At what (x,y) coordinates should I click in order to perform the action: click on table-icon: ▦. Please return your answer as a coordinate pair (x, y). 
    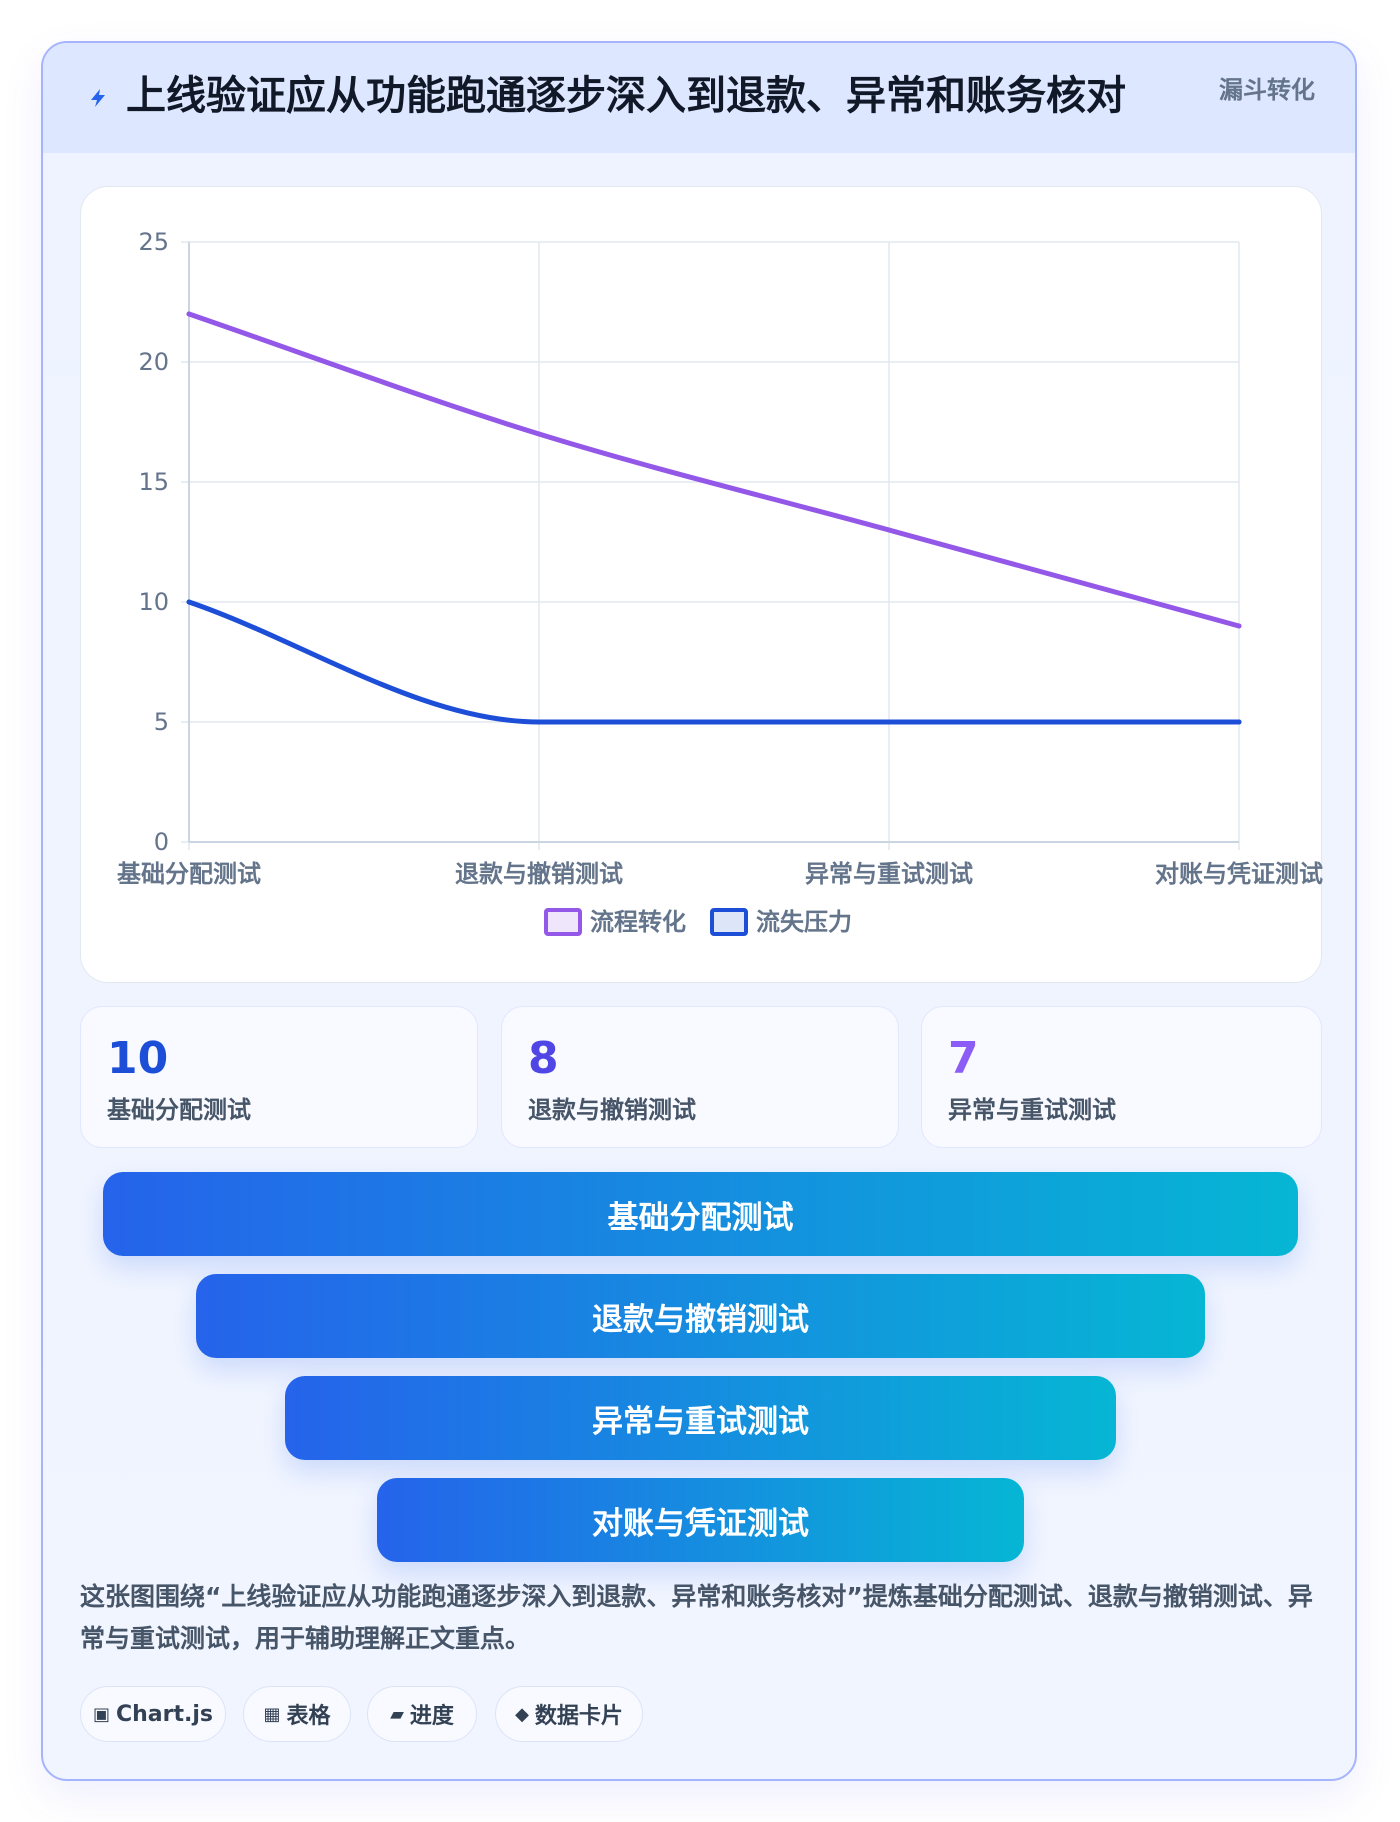
    Looking at the image, I should click on (272, 1714).